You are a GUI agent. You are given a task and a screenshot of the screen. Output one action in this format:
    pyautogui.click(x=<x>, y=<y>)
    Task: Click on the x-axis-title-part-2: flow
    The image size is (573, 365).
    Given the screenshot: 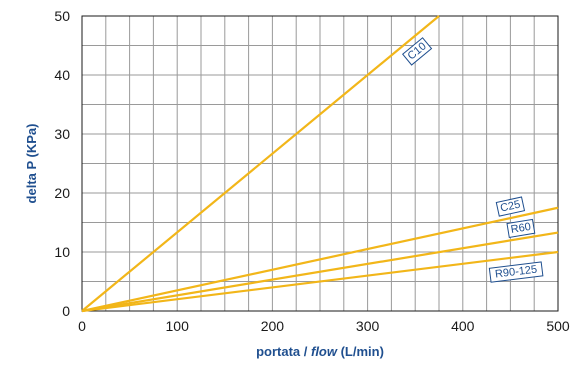 What is the action you would take?
    pyautogui.click(x=324, y=351)
    